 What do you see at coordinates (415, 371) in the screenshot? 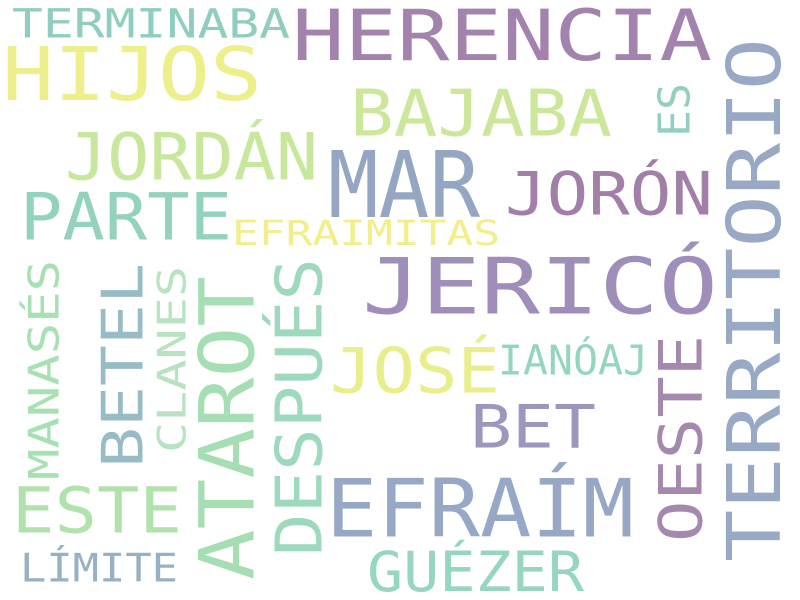
I see `word-jose: JOSÉ` at bounding box center [415, 371].